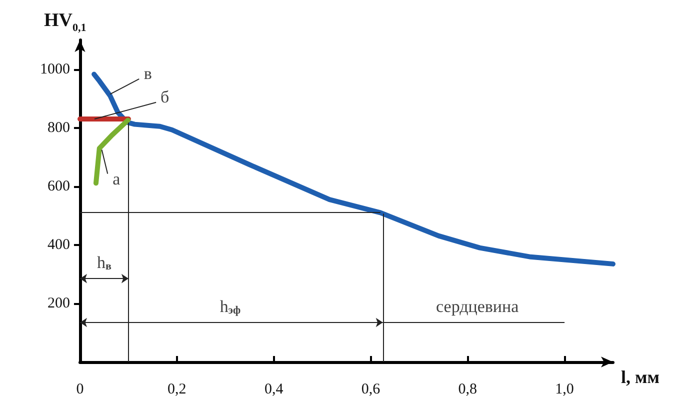  What do you see at coordinates (468, 390) in the screenshot?
I see `x-tick-label: 0,8` at bounding box center [468, 390].